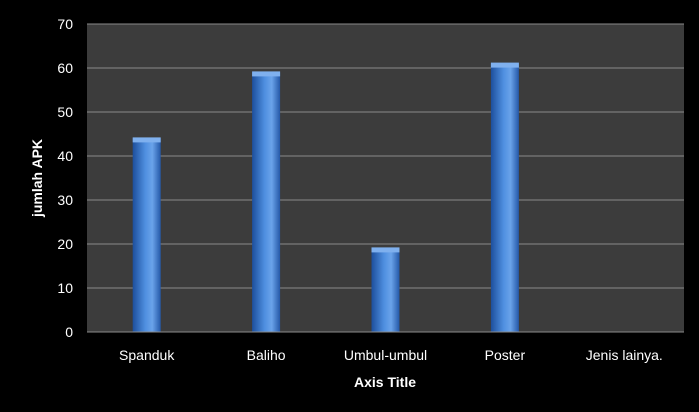 The height and width of the screenshot is (412, 699). I want to click on y-tick-label: 70, so click(65, 24).